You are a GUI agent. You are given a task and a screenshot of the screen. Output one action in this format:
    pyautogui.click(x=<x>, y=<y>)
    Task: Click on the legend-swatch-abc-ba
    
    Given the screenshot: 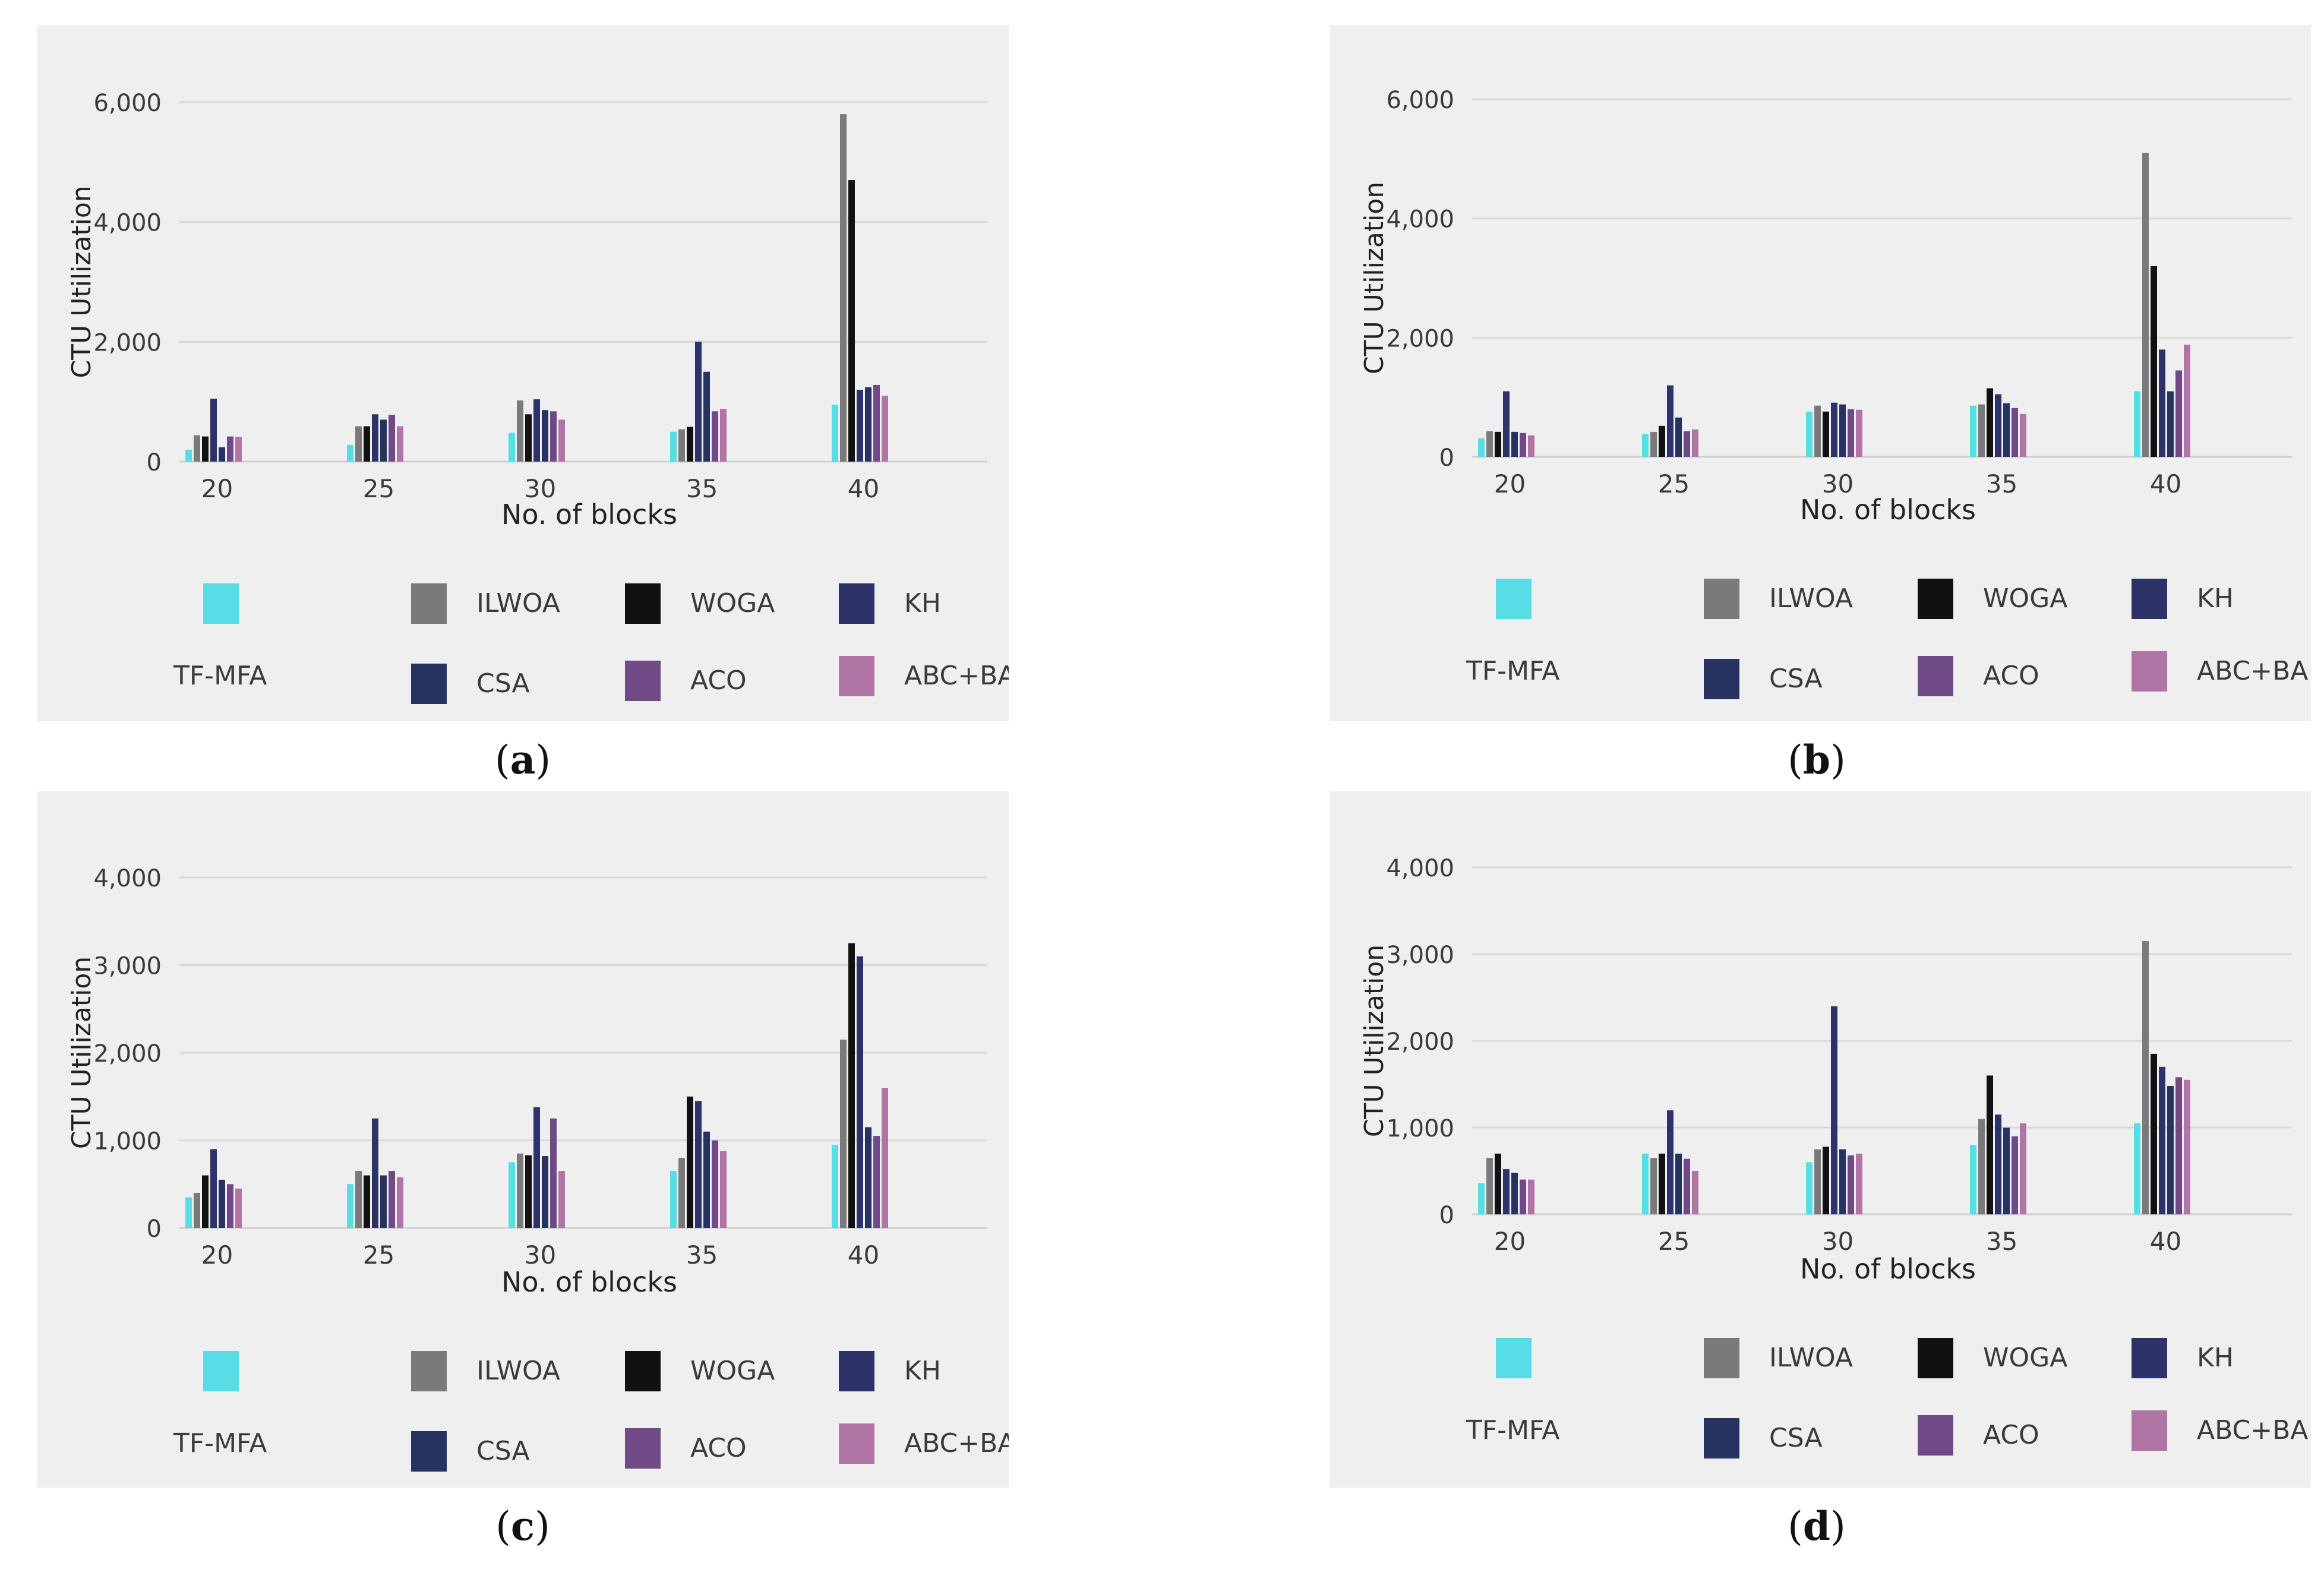 What is the action you would take?
    pyautogui.click(x=856, y=1443)
    